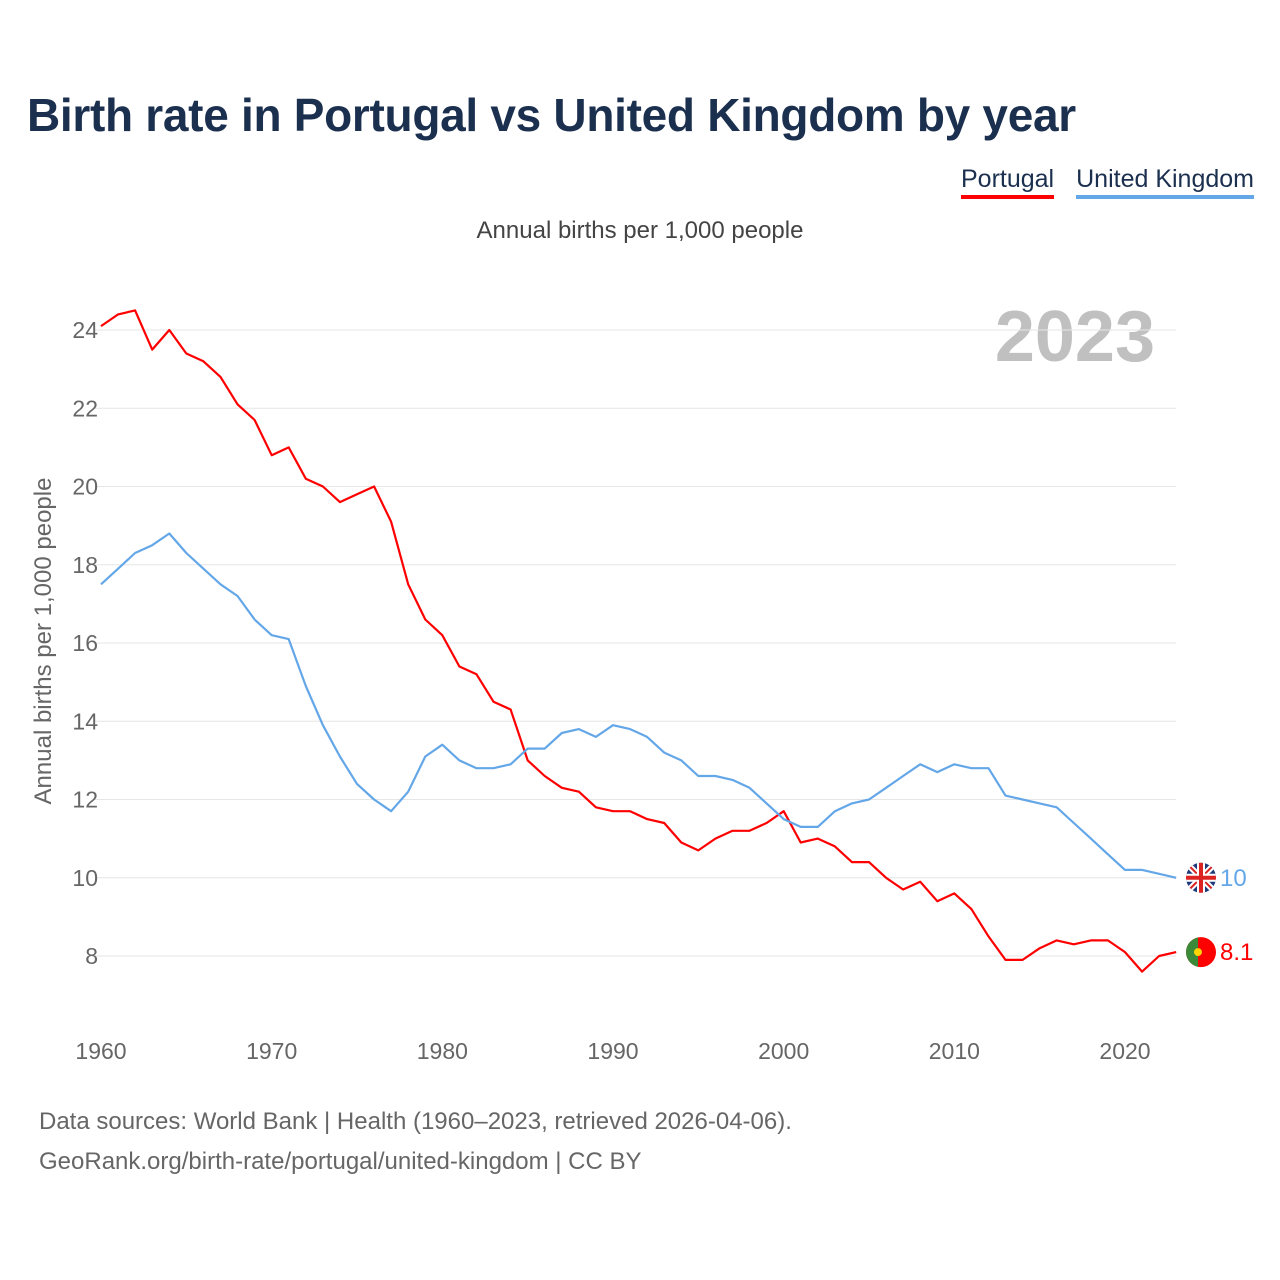 The height and width of the screenshot is (1280, 1280). What do you see at coordinates (1007, 182) in the screenshot?
I see `legend-portugal: Portugal` at bounding box center [1007, 182].